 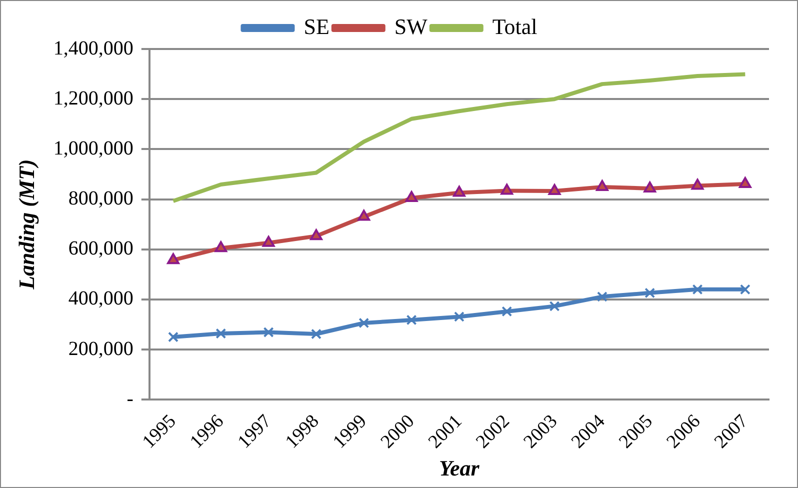 What do you see at coordinates (130, 399) in the screenshot?
I see `y-tick-label: -` at bounding box center [130, 399].